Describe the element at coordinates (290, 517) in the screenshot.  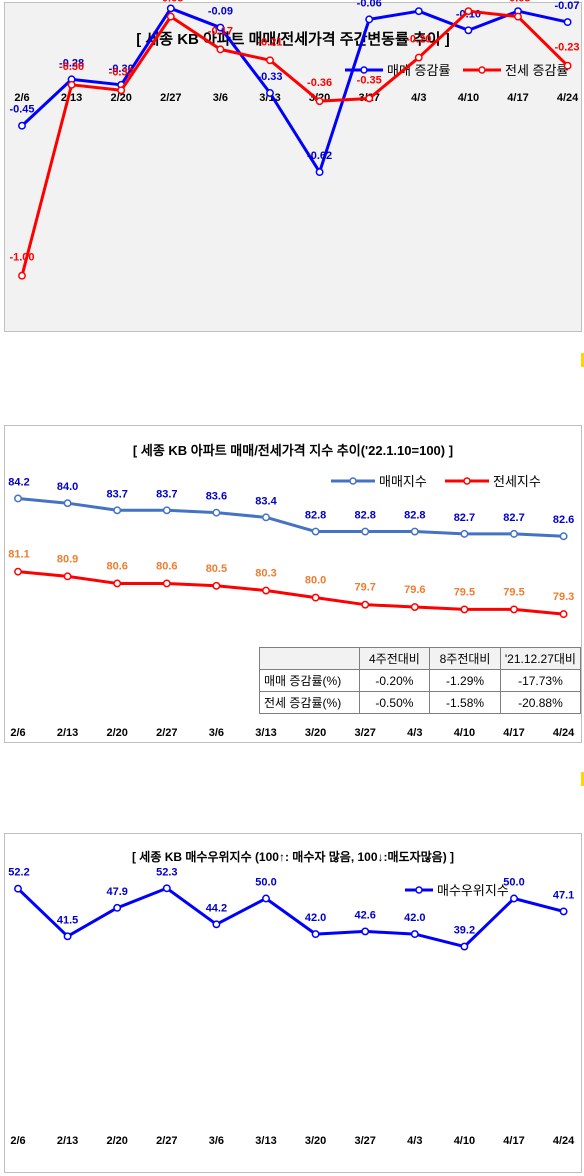
I see `series-line-sale` at that location.